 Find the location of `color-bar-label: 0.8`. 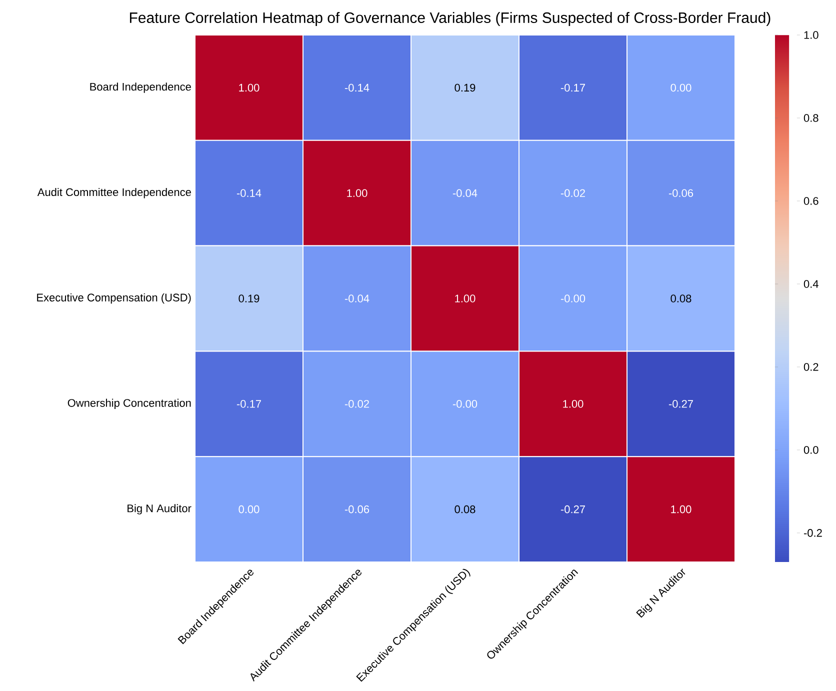

color-bar-label: 0.8 is located at coordinates (811, 118).